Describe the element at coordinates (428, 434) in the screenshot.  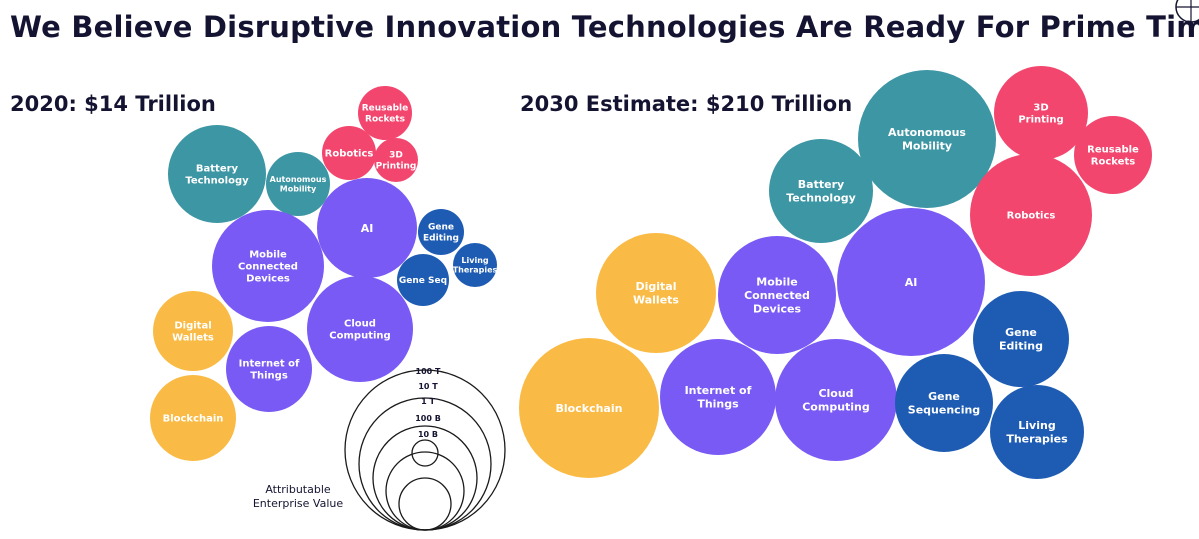
I see `legend-ring-label: 10 B` at that location.